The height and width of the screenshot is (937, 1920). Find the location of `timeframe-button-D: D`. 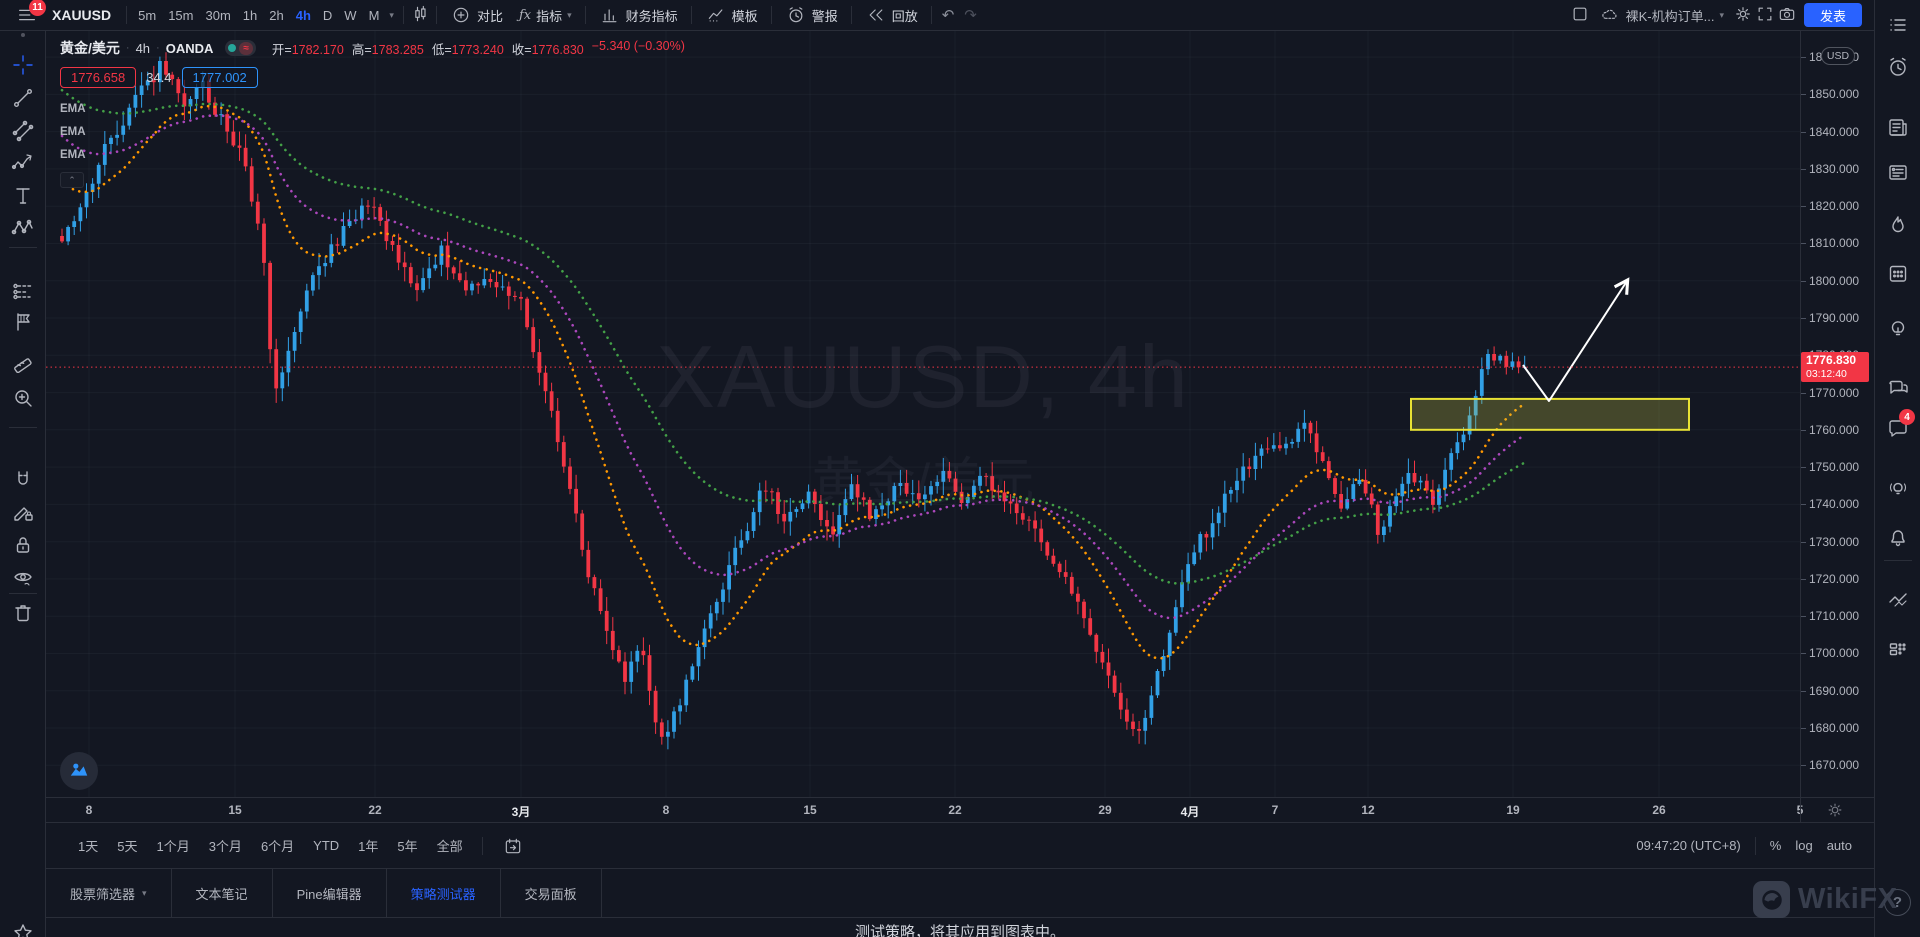

timeframe-button-D: D is located at coordinates (327, 15).